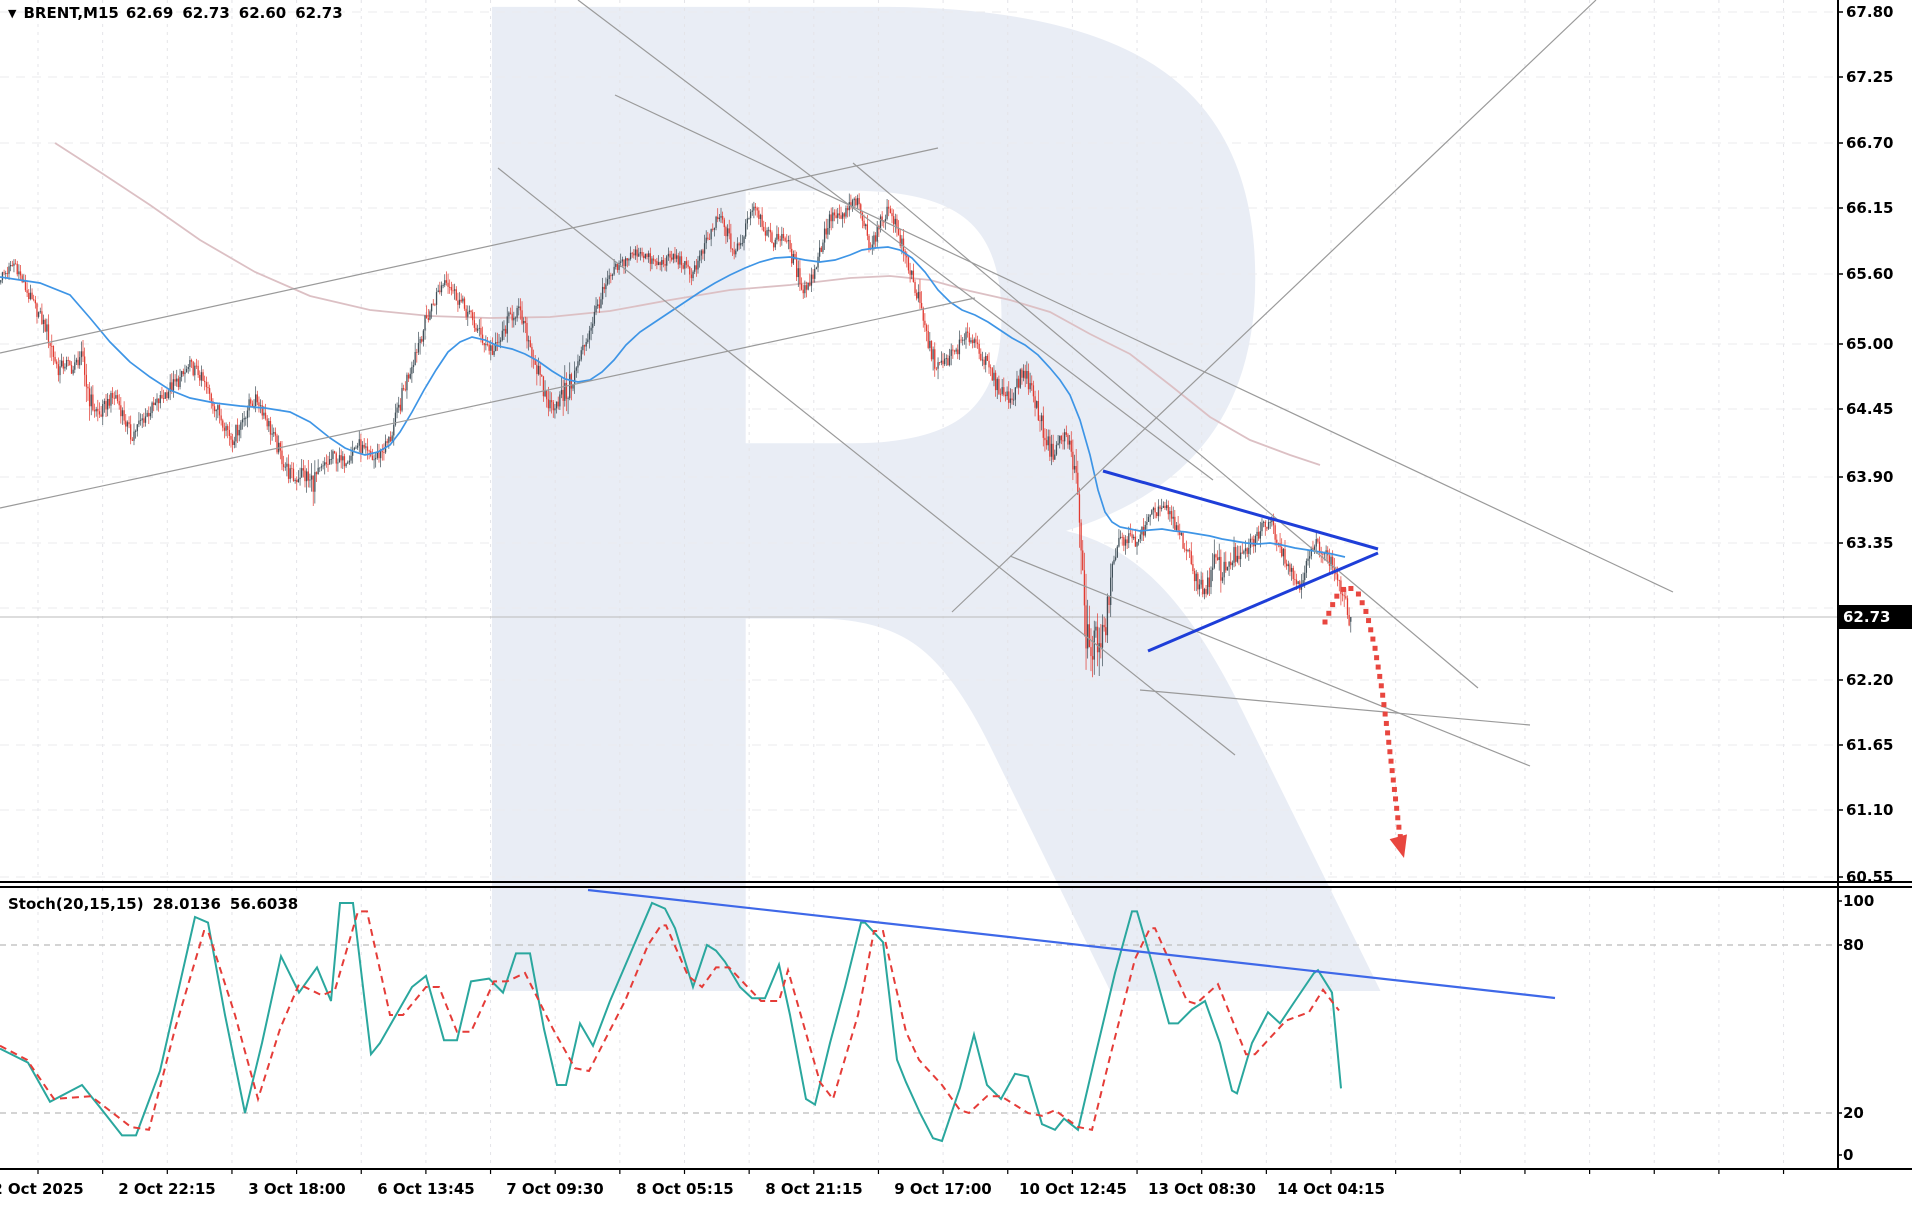 The height and width of the screenshot is (1210, 1912). Describe the element at coordinates (42, 1189) in the screenshot. I see `time-axis-label: 2 Oct 2025` at that location.